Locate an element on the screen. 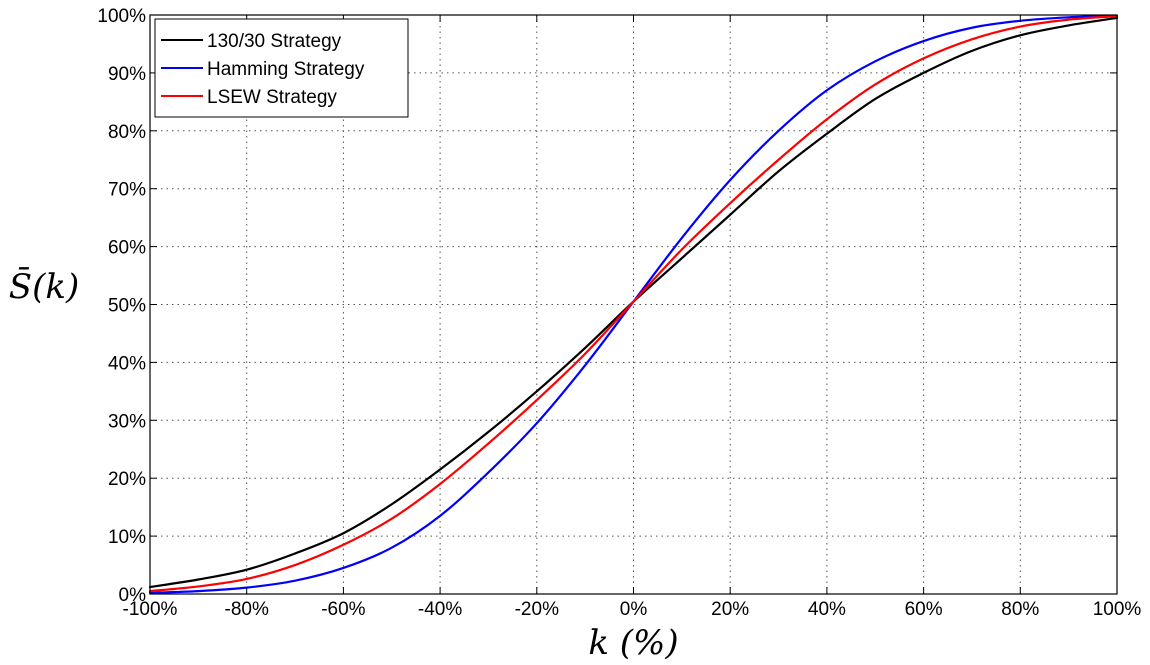 The image size is (1150, 665). x-tick-label: 60% is located at coordinates (924, 609).